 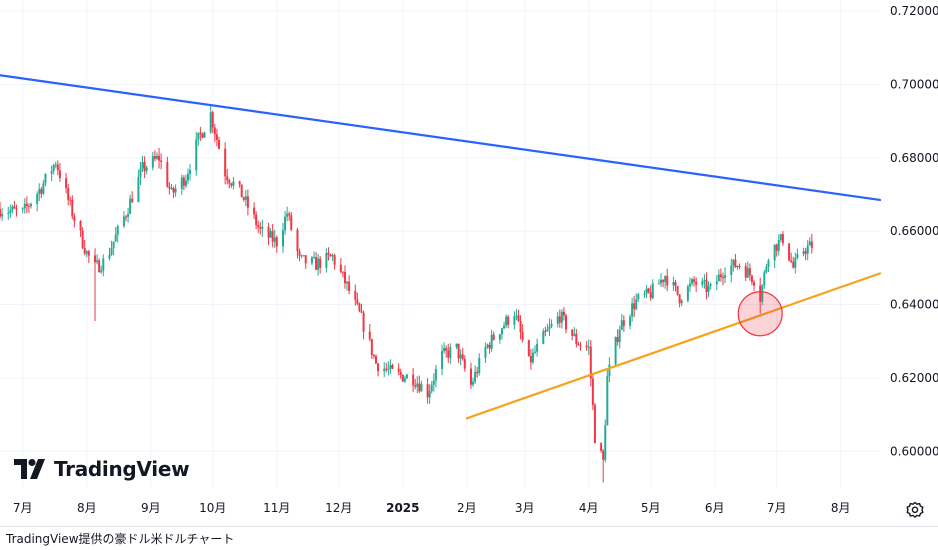 I want to click on x-tick-label: 4月, so click(x=589, y=508).